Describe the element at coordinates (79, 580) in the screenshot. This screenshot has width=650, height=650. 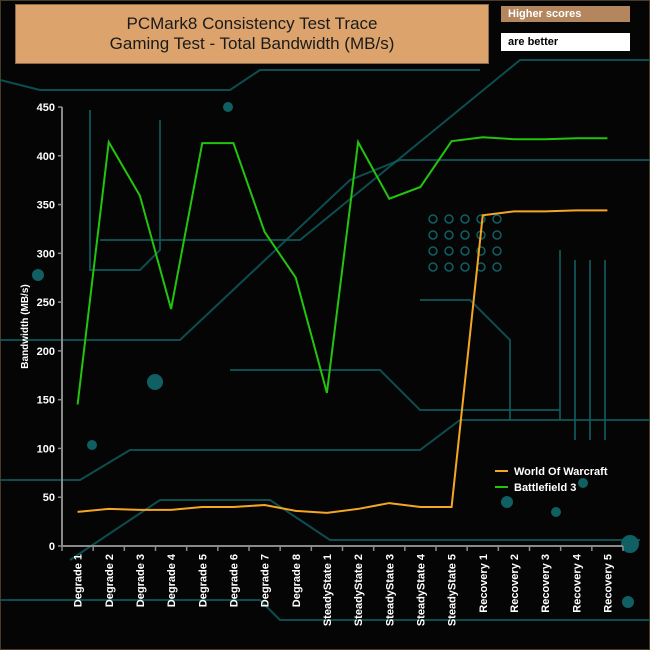
I see `x-tick-label: Degrade 1` at that location.